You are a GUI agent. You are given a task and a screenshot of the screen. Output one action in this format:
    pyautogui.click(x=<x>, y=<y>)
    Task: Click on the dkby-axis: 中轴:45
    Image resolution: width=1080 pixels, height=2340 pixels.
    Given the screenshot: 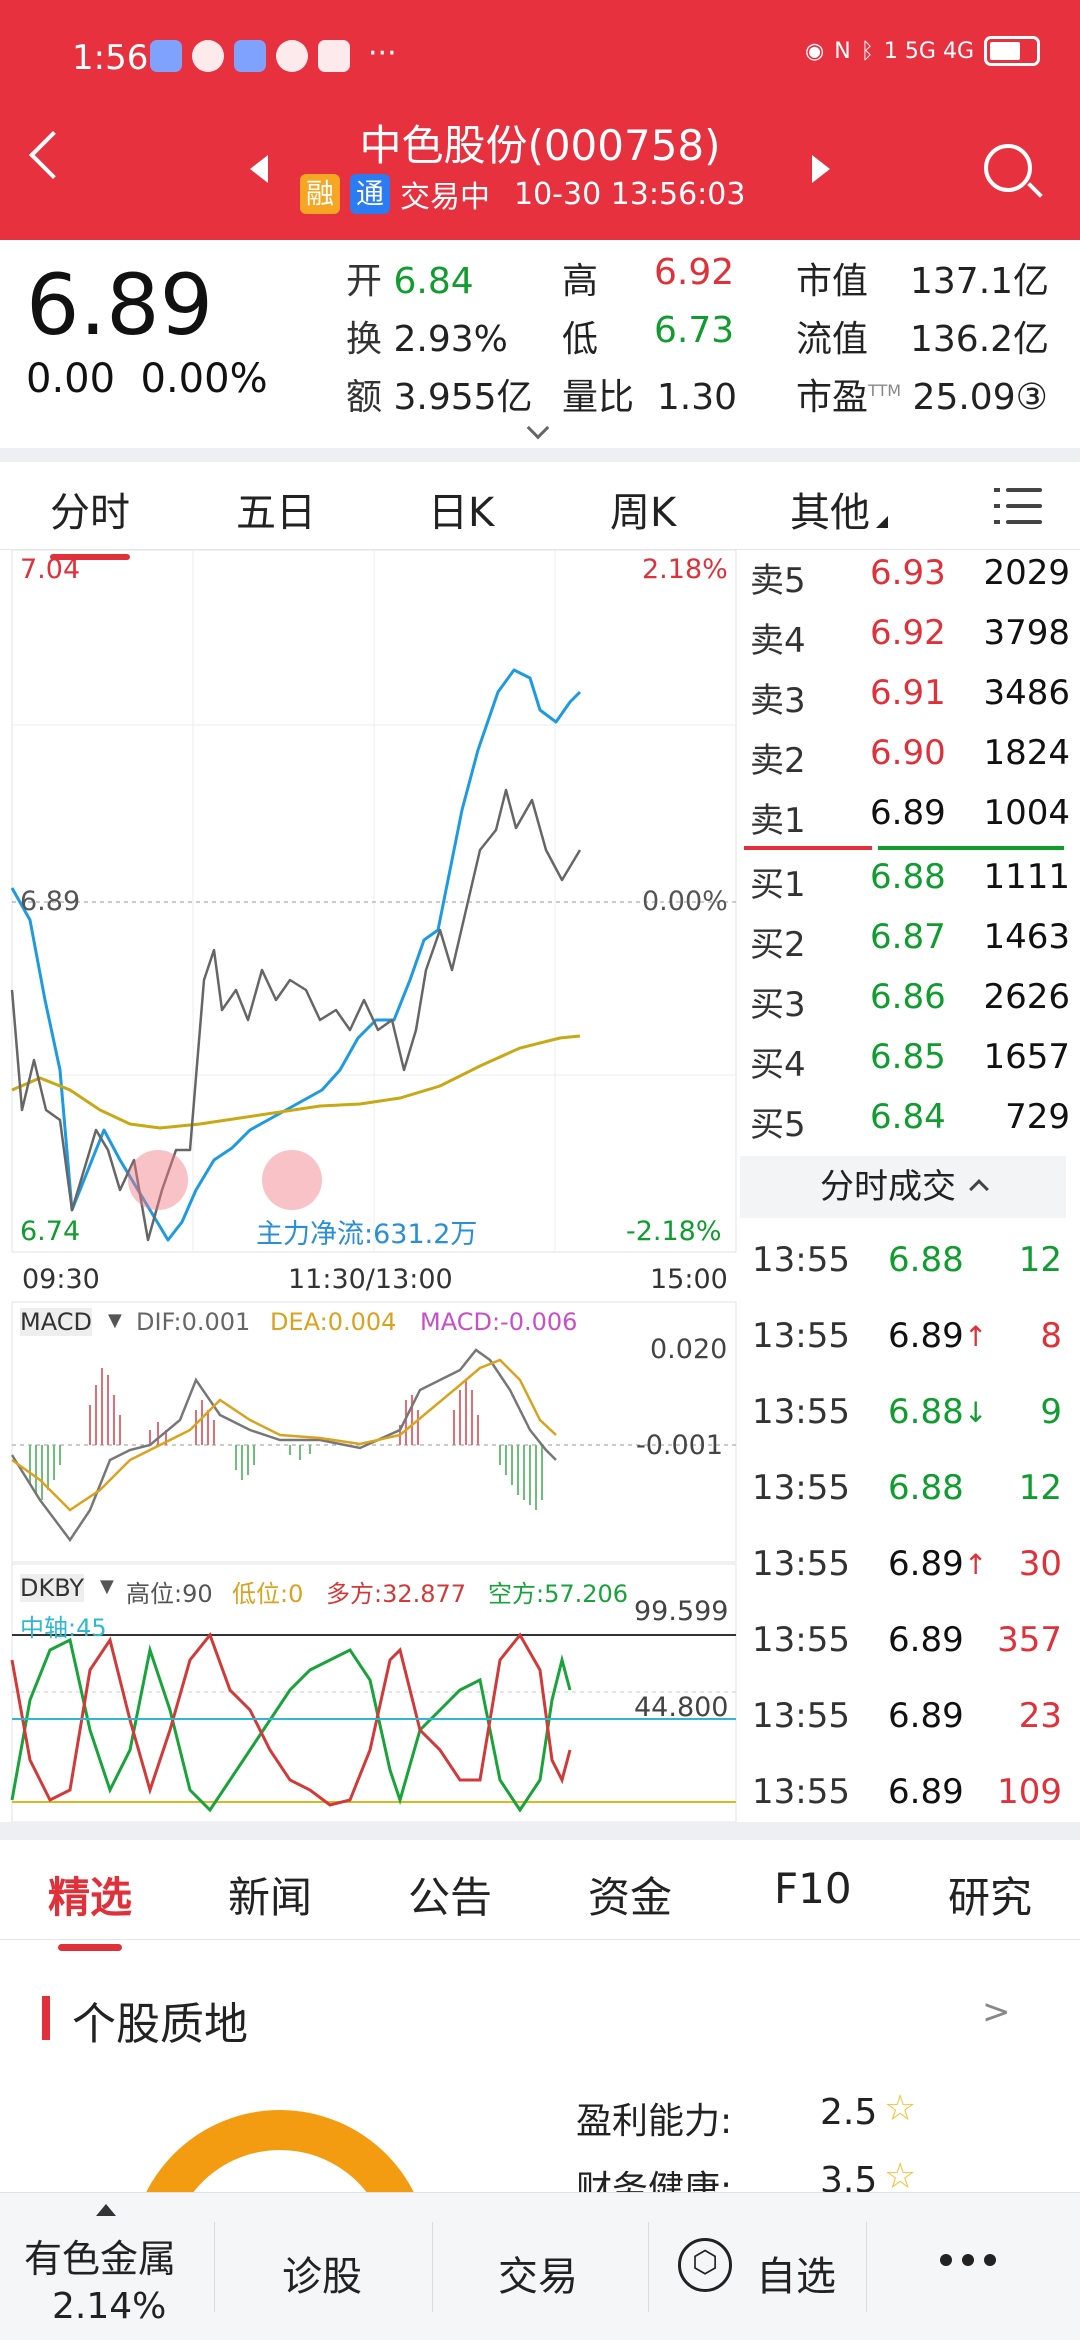 What is the action you would take?
    pyautogui.click(x=63, y=1628)
    